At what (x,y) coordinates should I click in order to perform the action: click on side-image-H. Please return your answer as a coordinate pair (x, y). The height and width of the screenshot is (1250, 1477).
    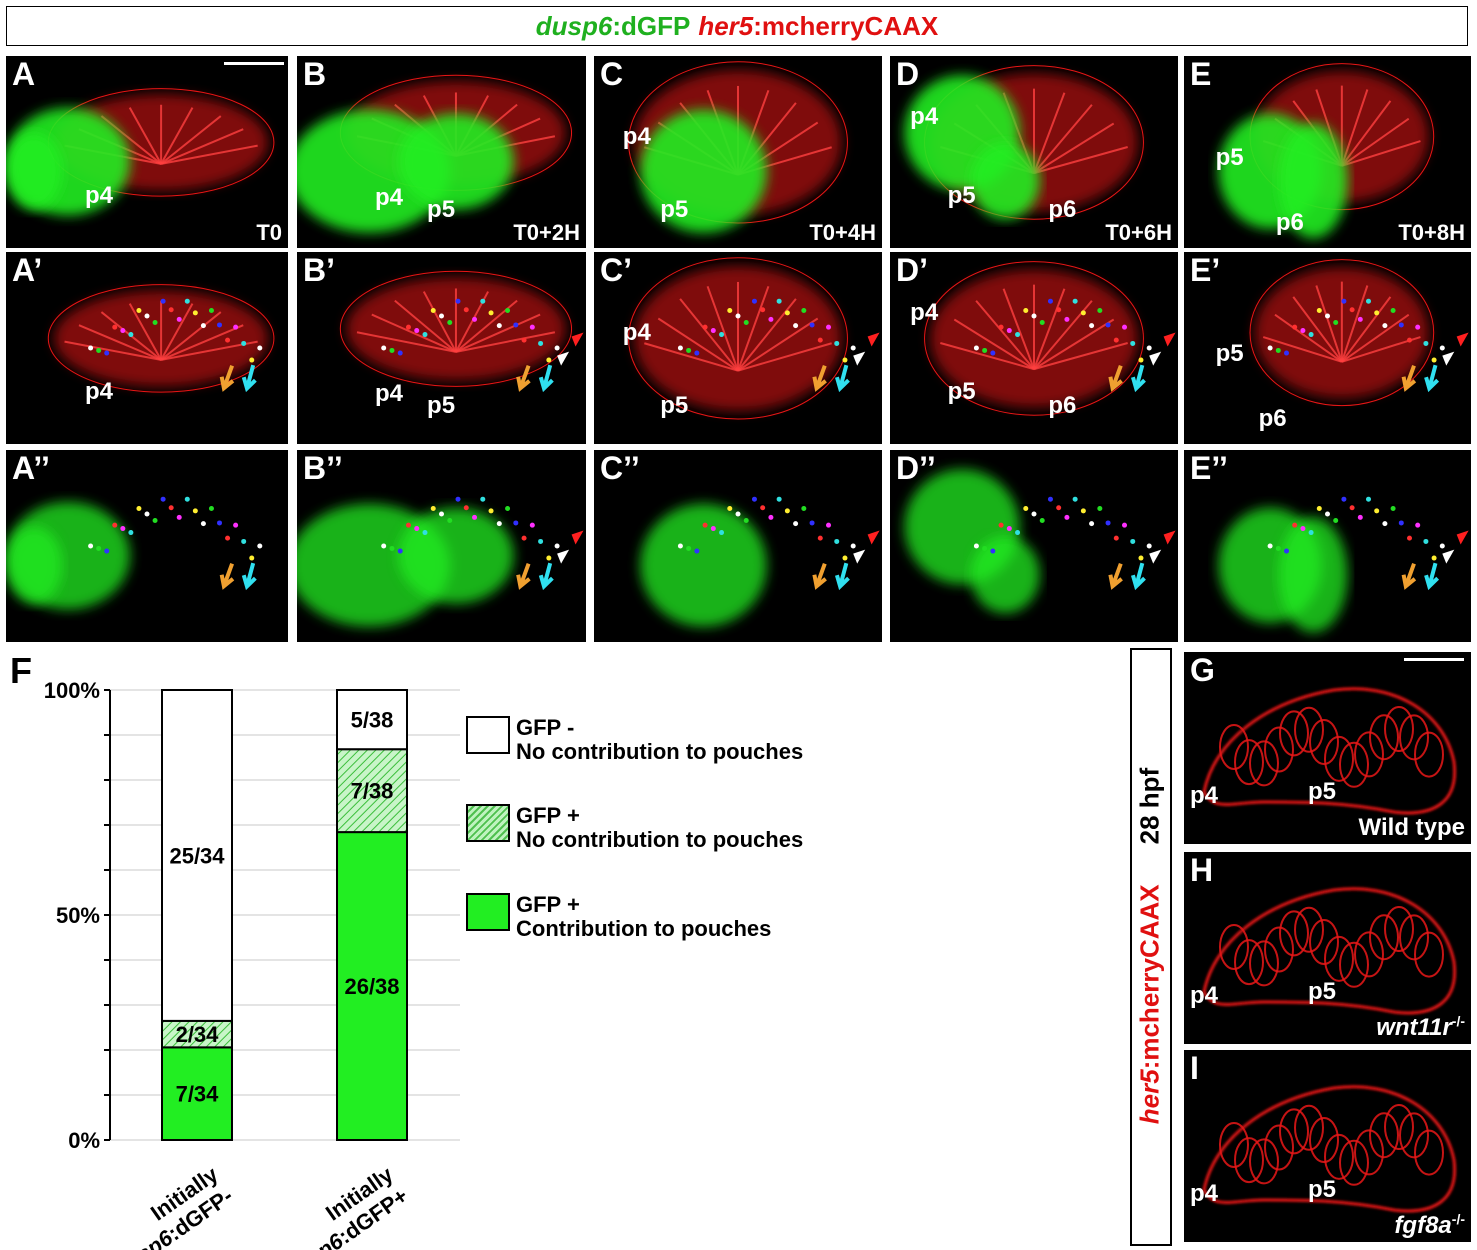
    Looking at the image, I should click on (1329, 951).